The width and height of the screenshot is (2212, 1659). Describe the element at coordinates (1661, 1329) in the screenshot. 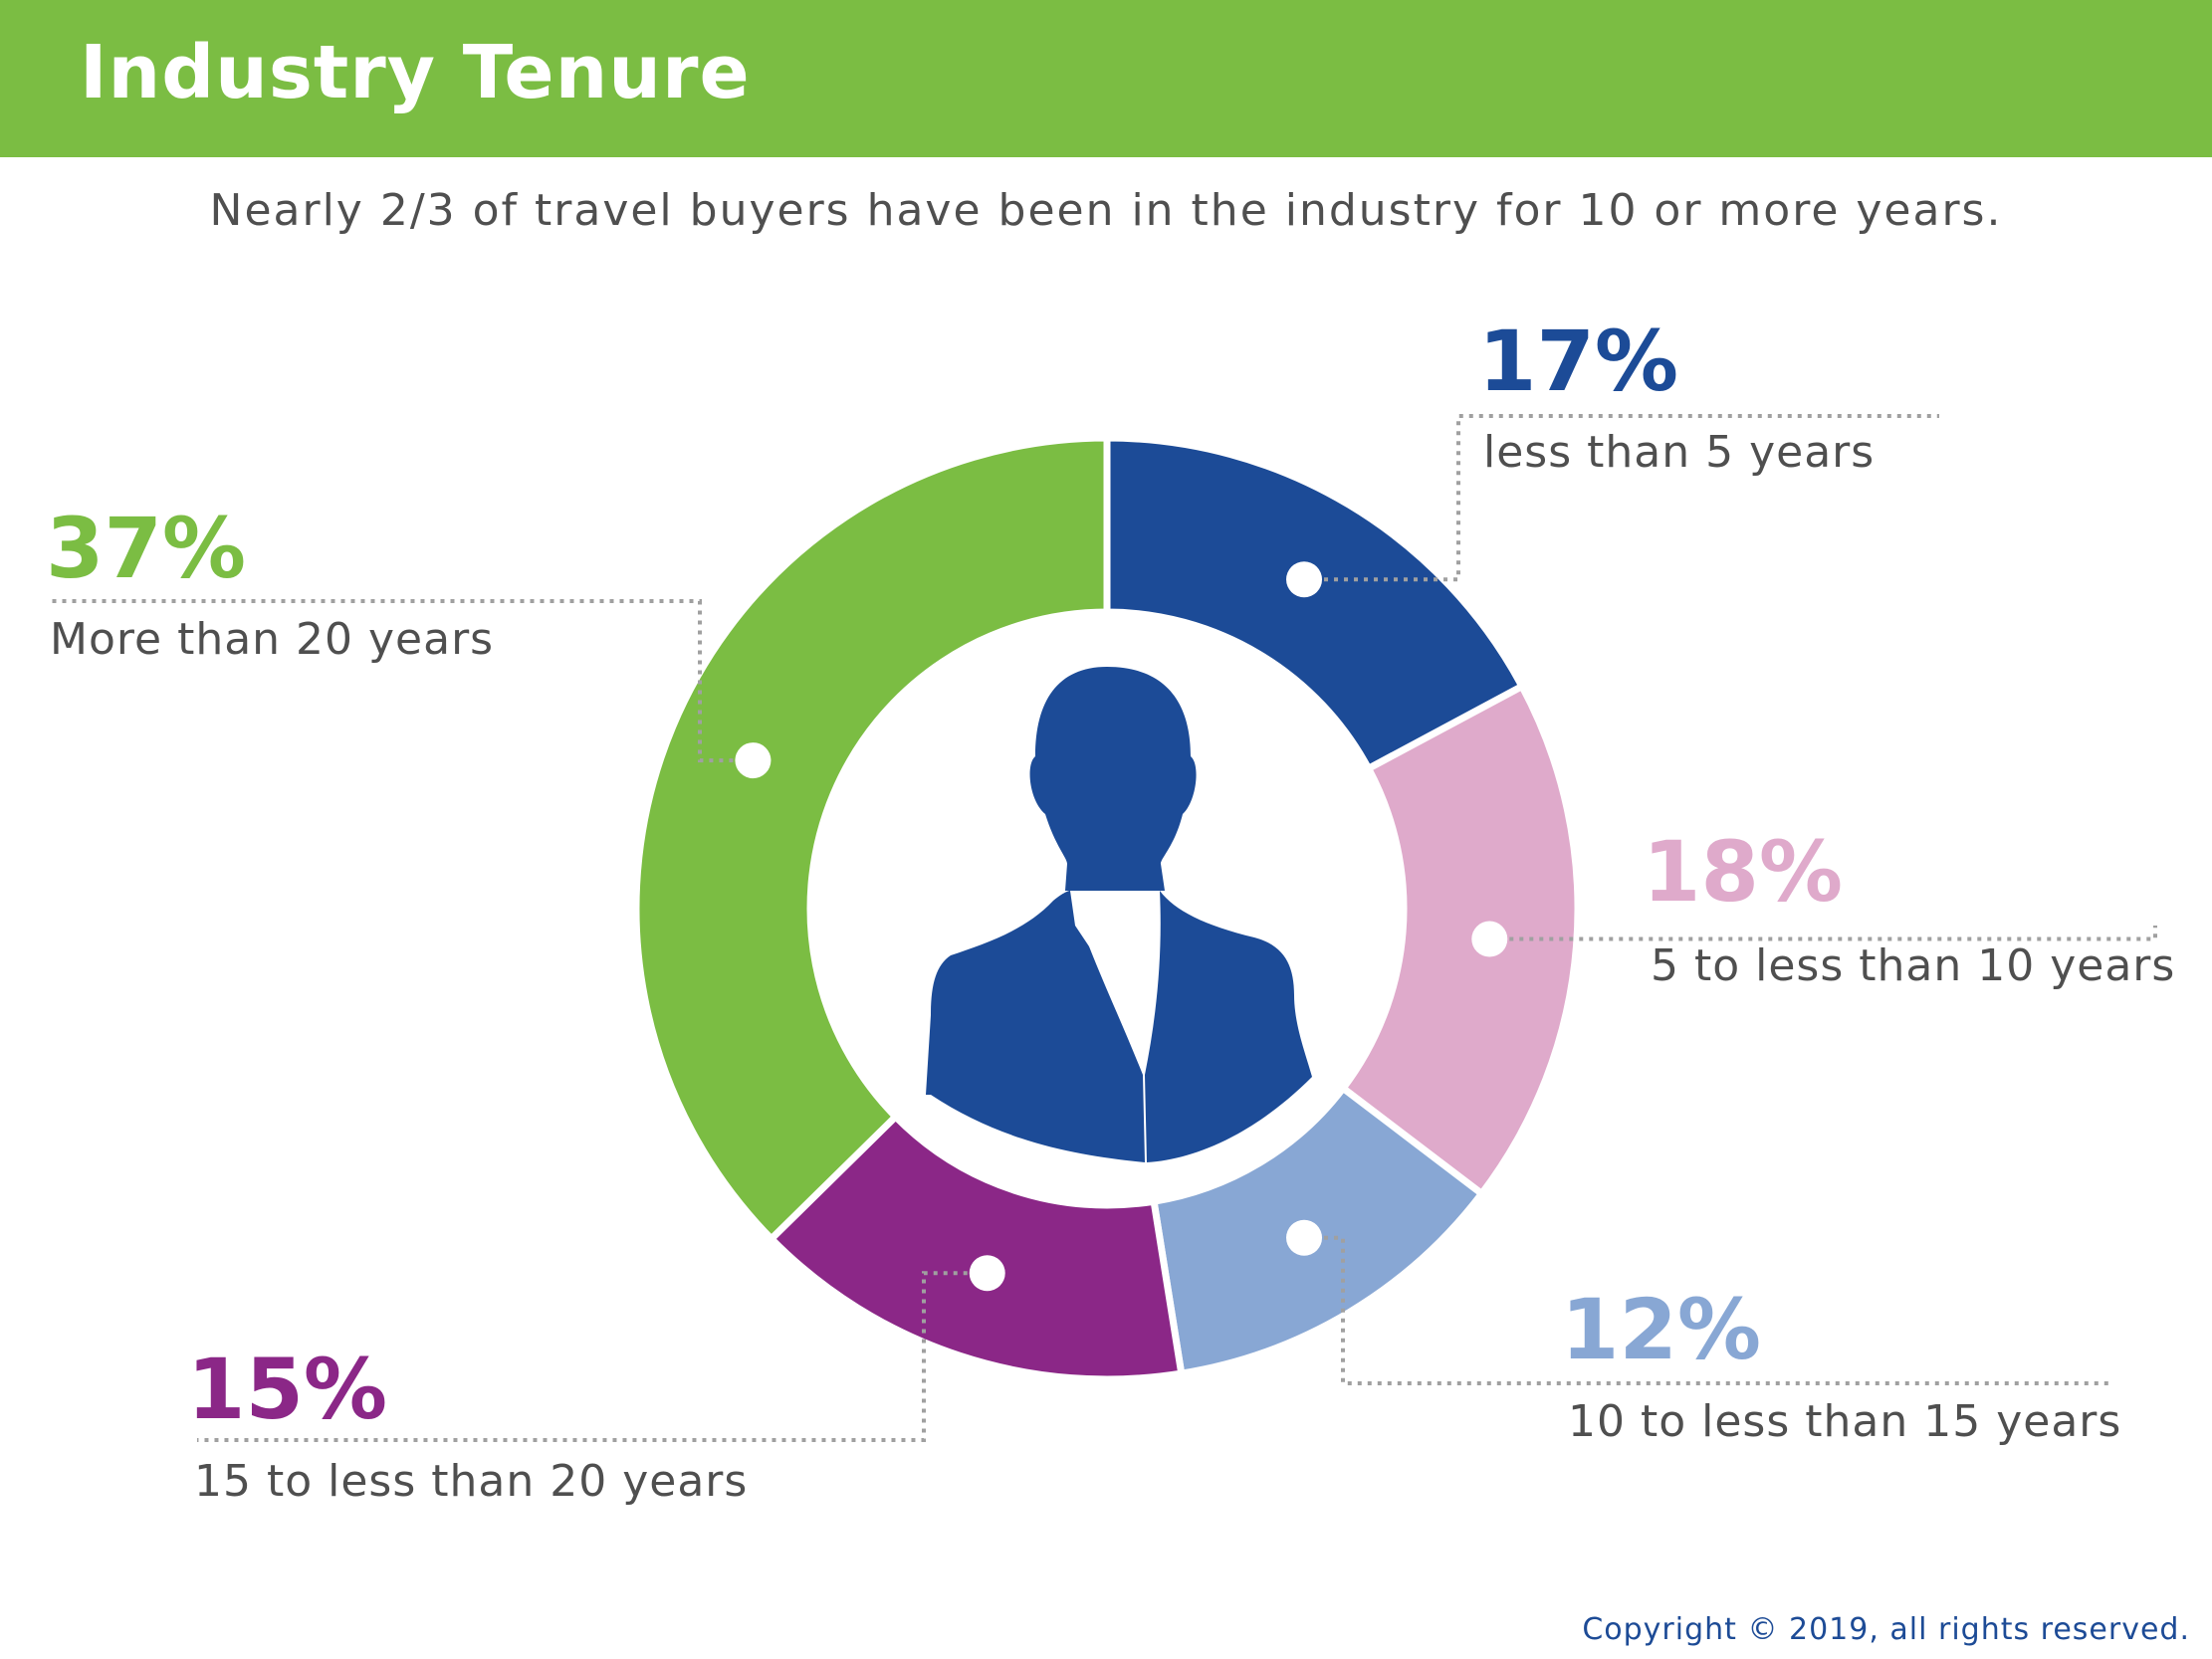

I see `value-label: 12%` at that location.